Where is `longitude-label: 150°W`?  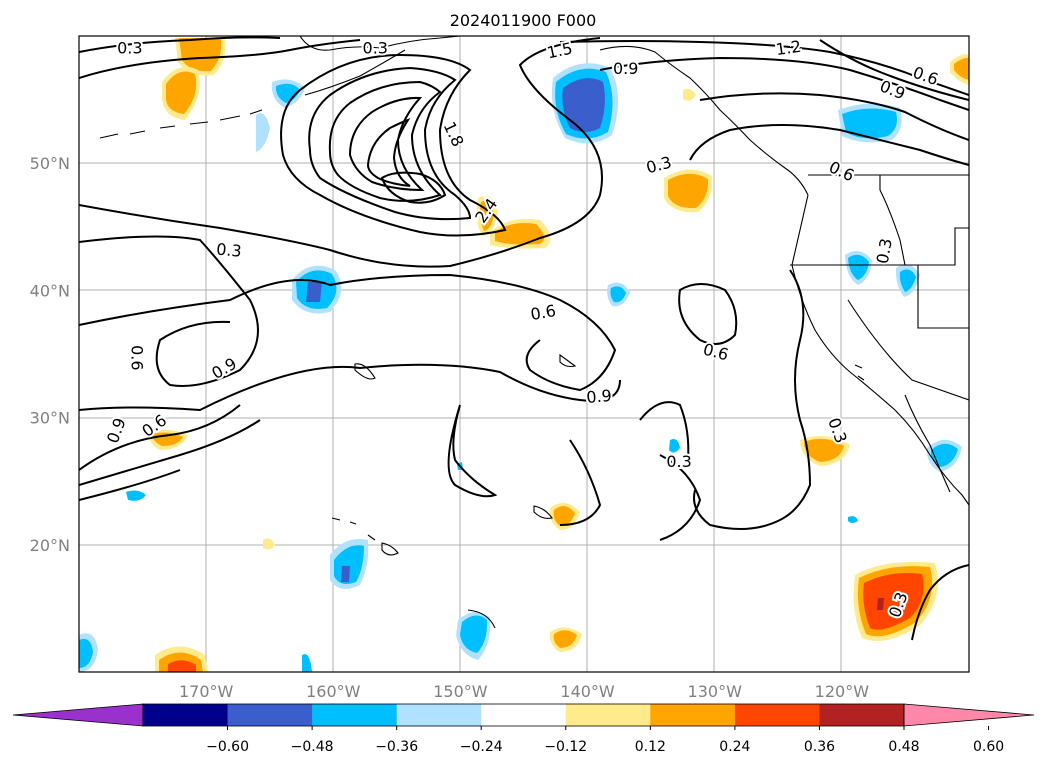 longitude-label: 150°W is located at coordinates (460, 691).